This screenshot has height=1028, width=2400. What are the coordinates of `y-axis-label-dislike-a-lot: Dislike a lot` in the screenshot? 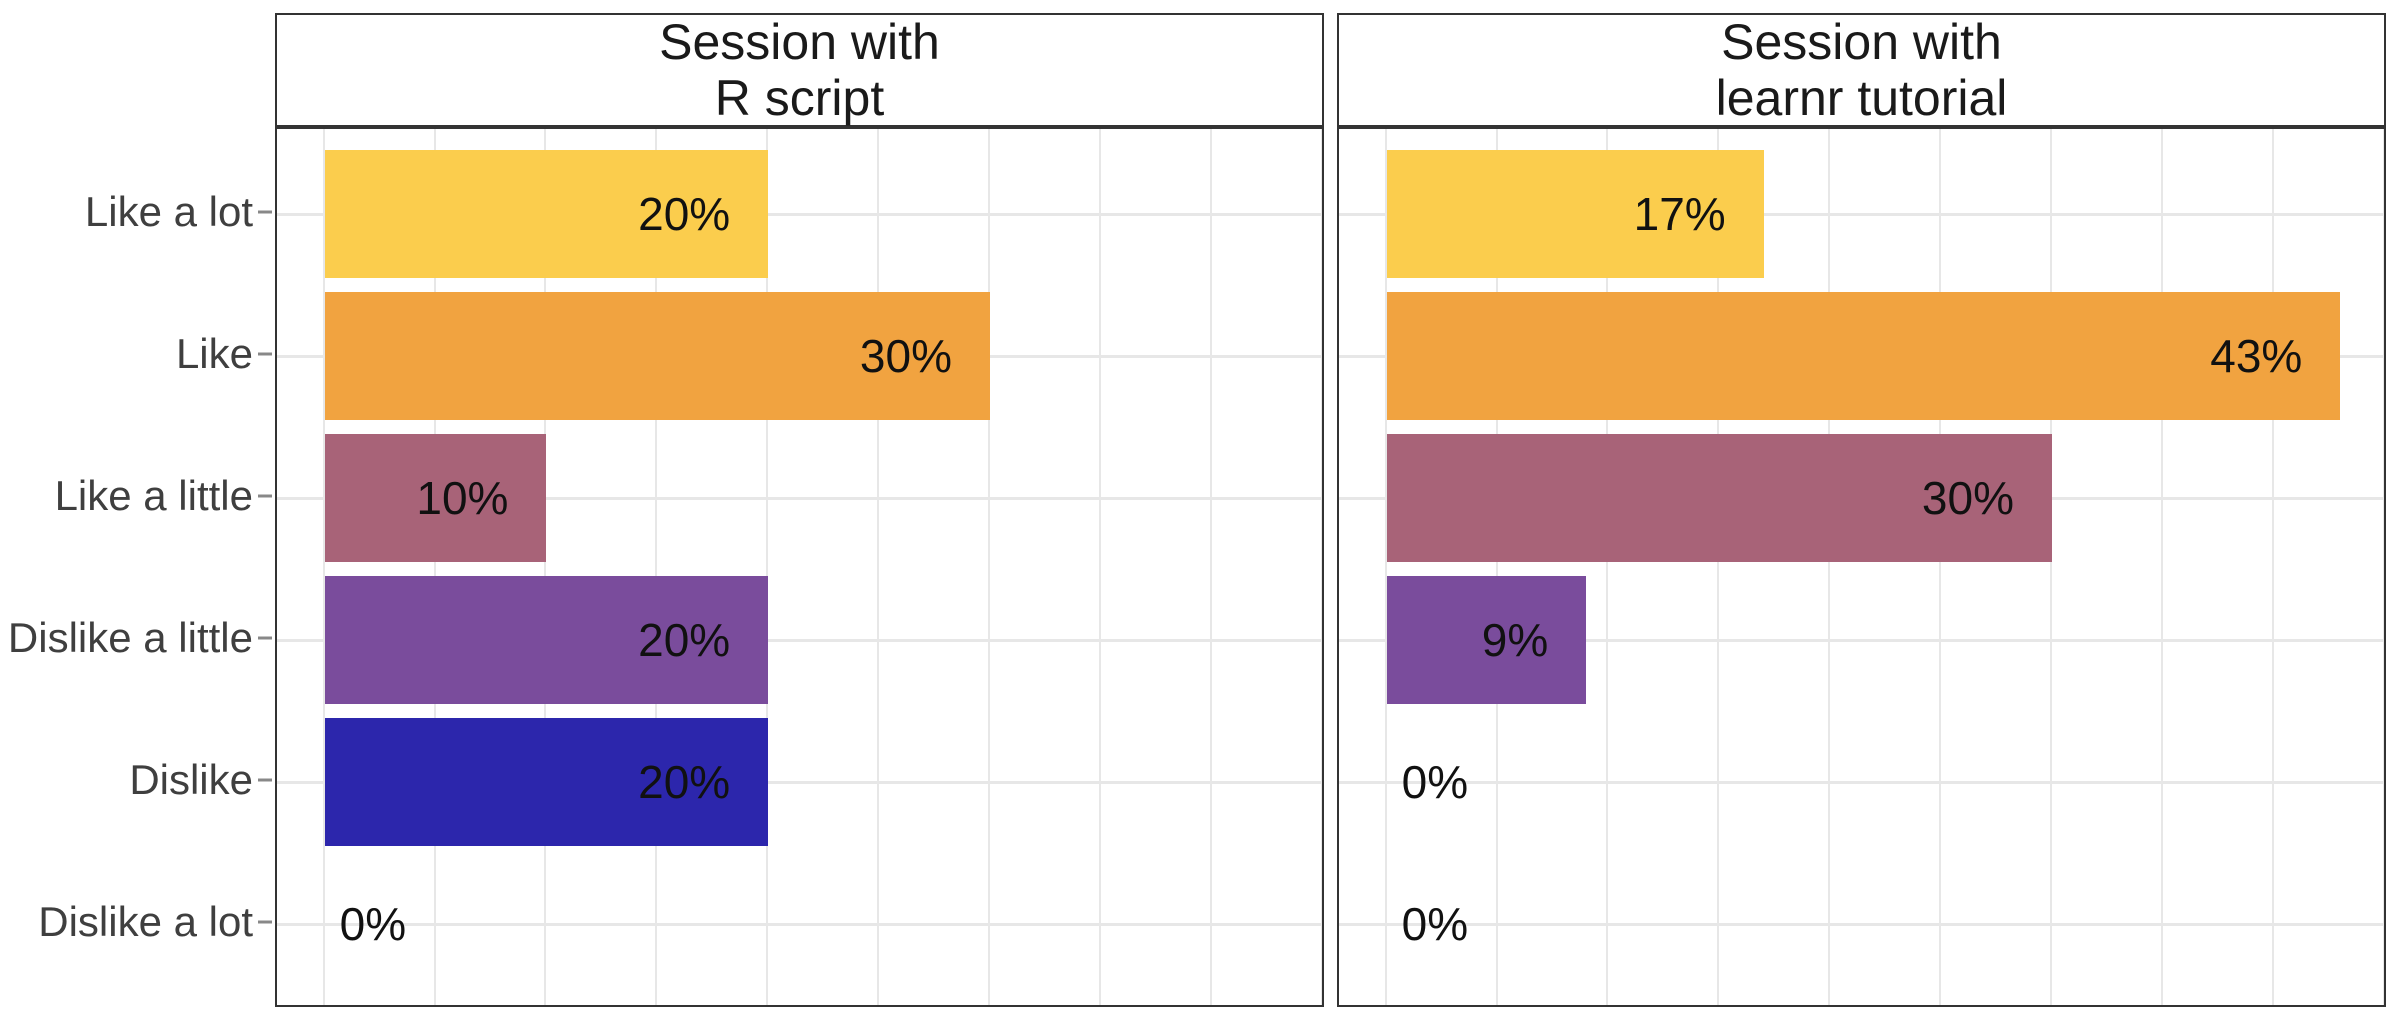 It's located at (145, 921).